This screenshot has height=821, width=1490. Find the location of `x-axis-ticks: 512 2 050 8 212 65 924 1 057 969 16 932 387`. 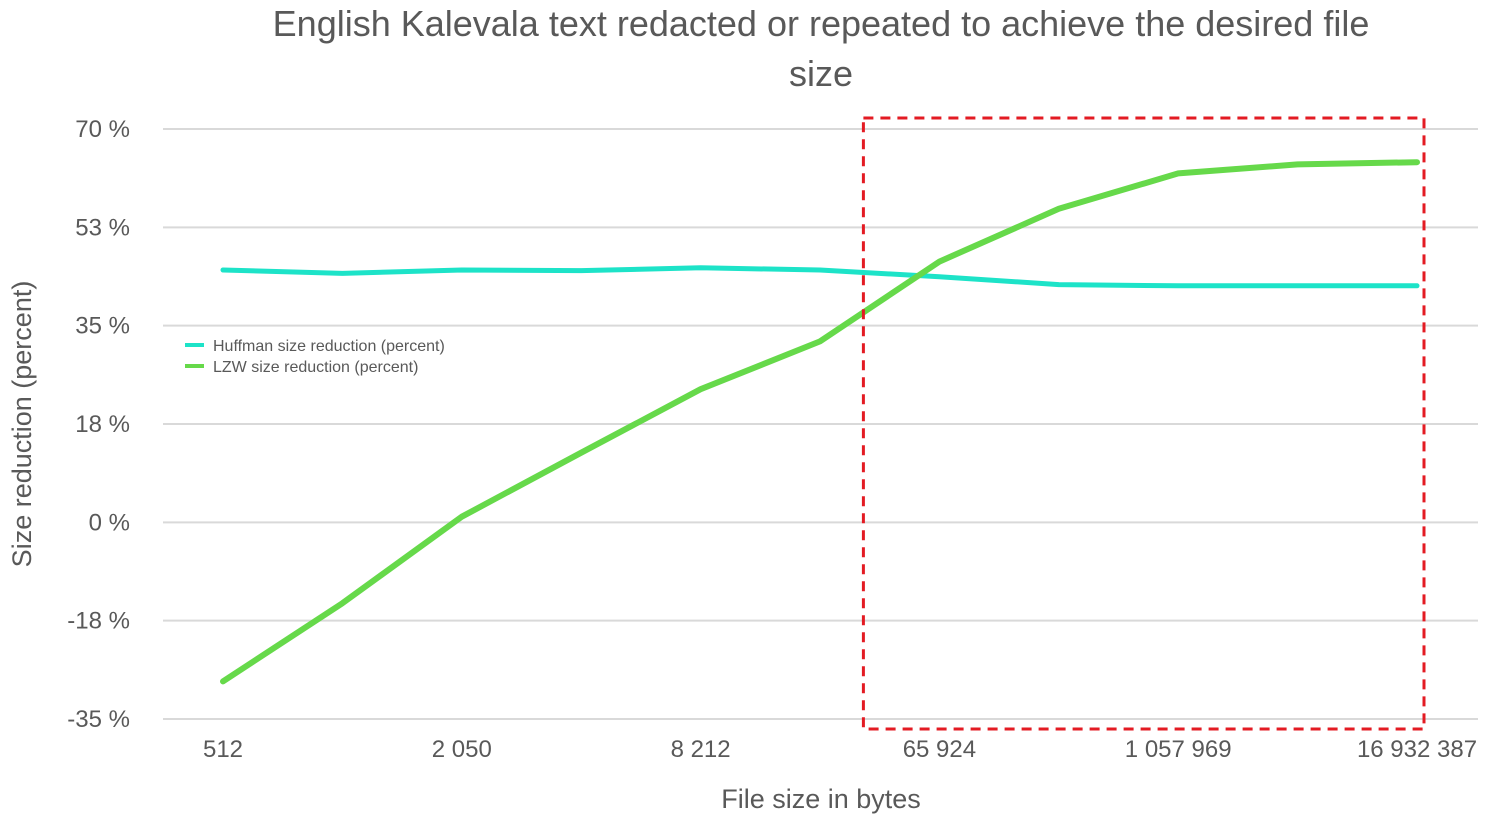

x-axis-ticks: 512 2 050 8 212 65 924 1 057 969 16 932 387 is located at coordinates (840, 749).